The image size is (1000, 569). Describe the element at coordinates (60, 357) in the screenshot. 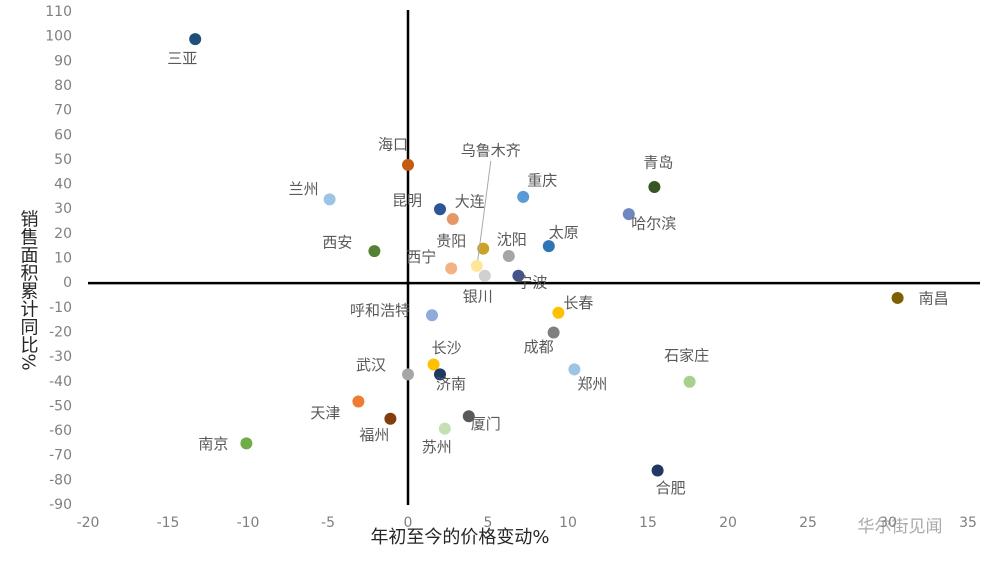

I see `y-tick-label: -30` at that location.